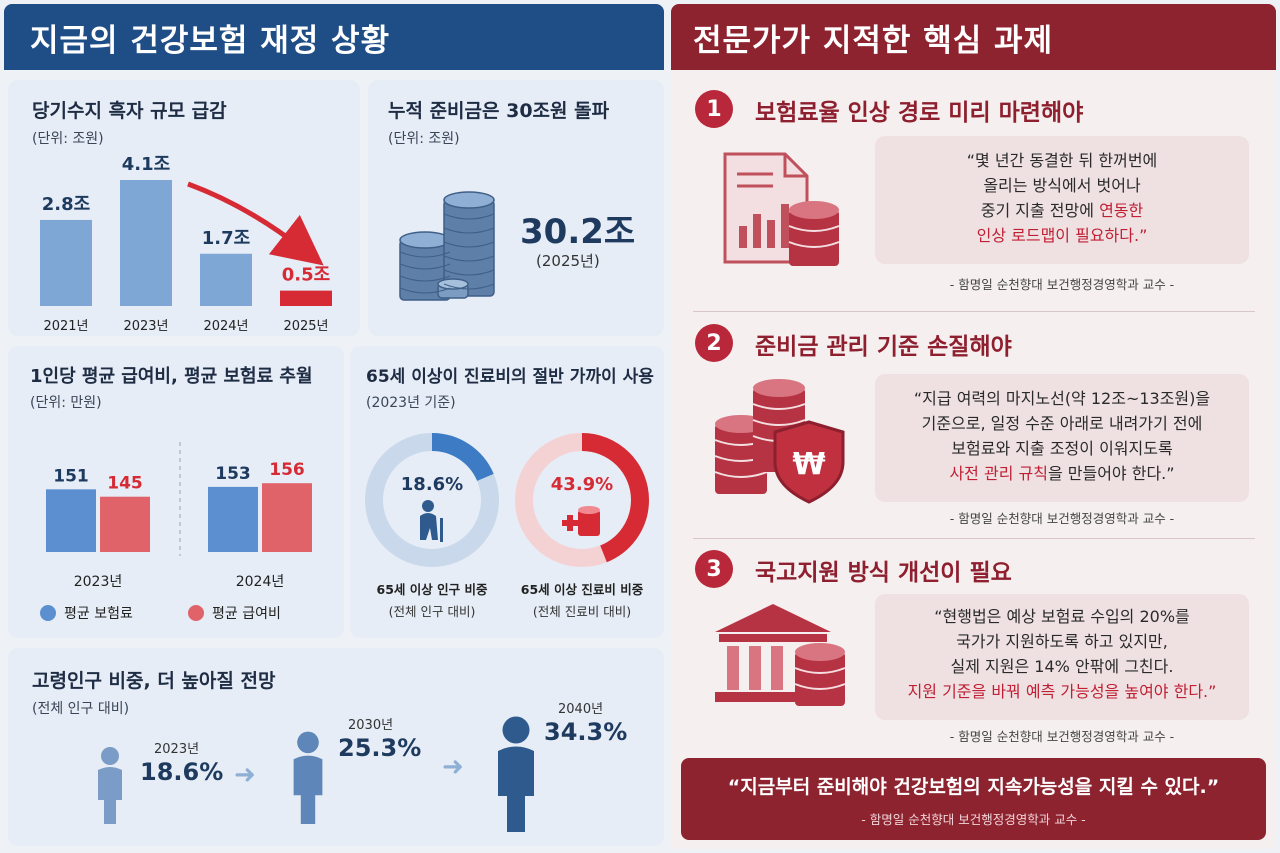 The image size is (1280, 853). What do you see at coordinates (780, 655) in the screenshot?
I see `government-building-icon` at bounding box center [780, 655].